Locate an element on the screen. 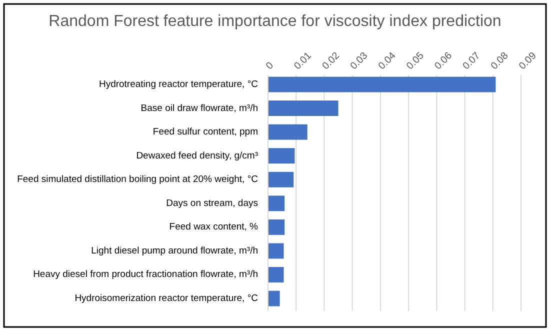 This screenshot has height=331, width=550. y-tick-label: Hydrotreating reactor temperature, °C is located at coordinates (178, 84).